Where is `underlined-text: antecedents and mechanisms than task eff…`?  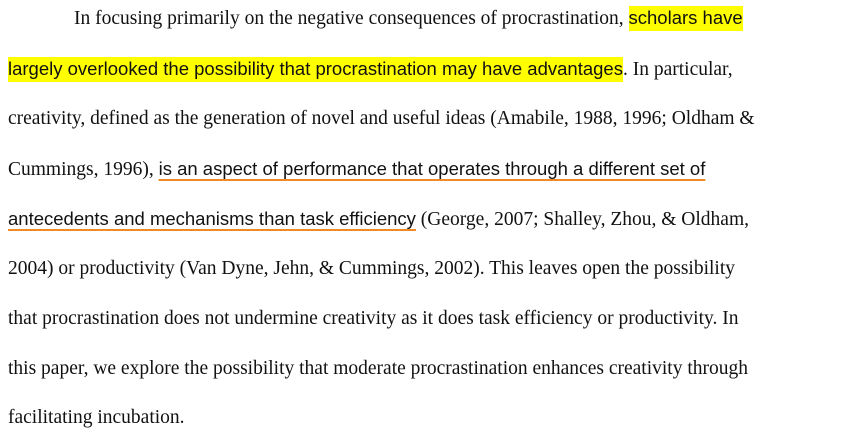 underlined-text: antecedents and mechanisms than task eff… is located at coordinates (212, 218).